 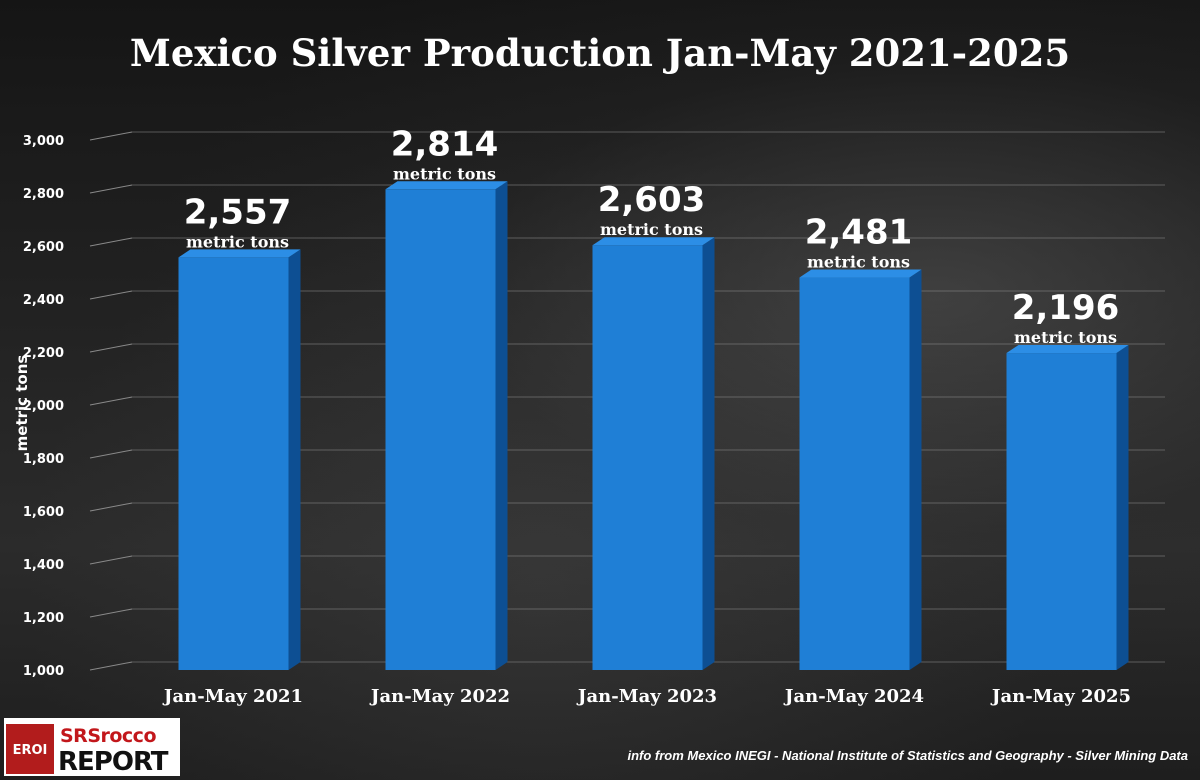 What do you see at coordinates (1060, 696) in the screenshot?
I see `x-tick-label: Jan-May 2025` at bounding box center [1060, 696].